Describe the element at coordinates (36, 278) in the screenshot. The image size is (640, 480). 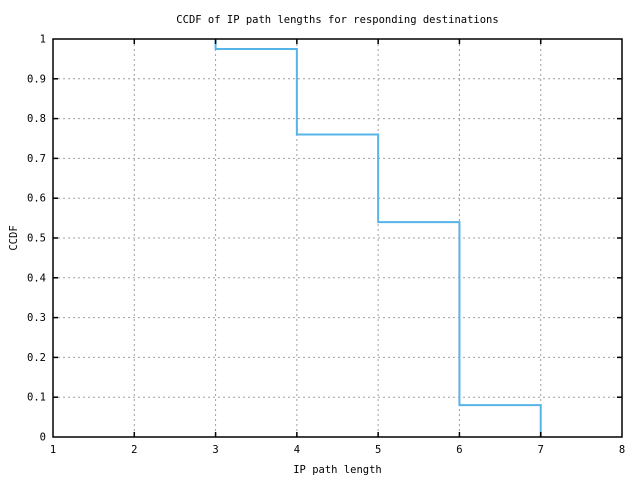
I see `y-tick-label: 0.4` at that location.